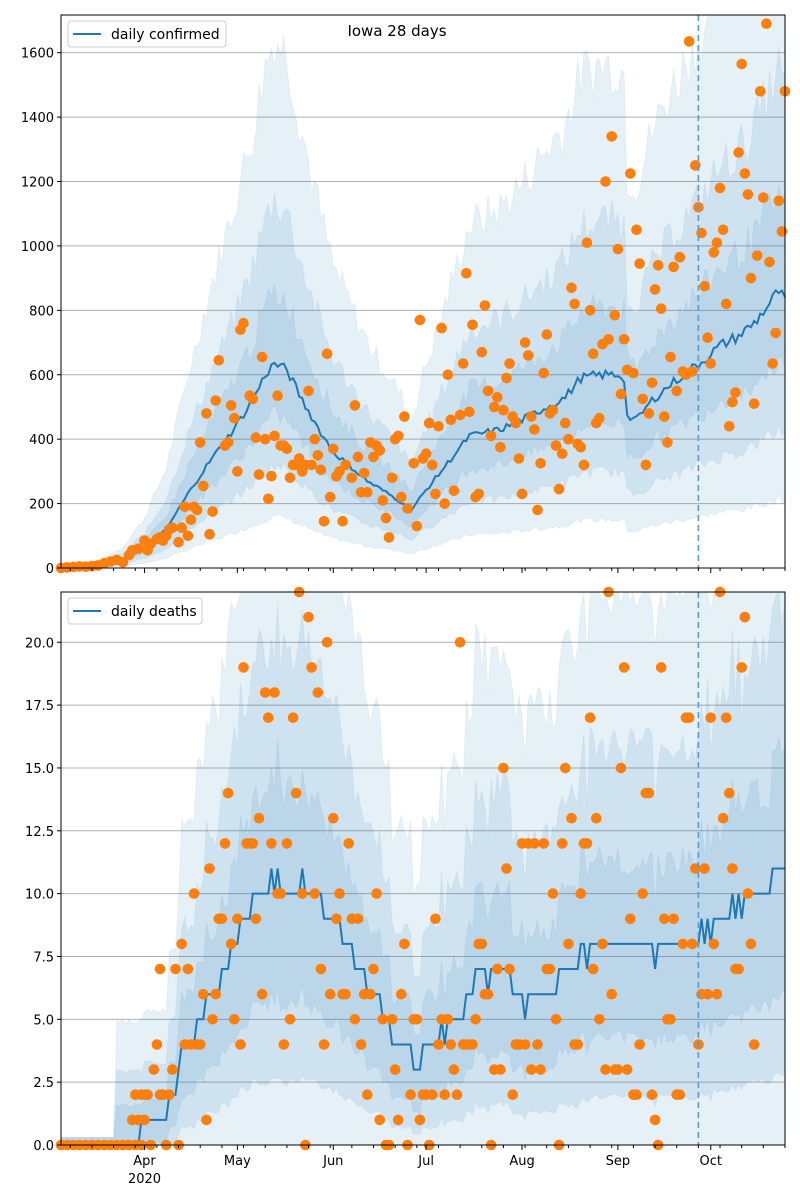  What do you see at coordinates (396, 31) in the screenshot?
I see `chart-title: Iowa 28 days` at bounding box center [396, 31].